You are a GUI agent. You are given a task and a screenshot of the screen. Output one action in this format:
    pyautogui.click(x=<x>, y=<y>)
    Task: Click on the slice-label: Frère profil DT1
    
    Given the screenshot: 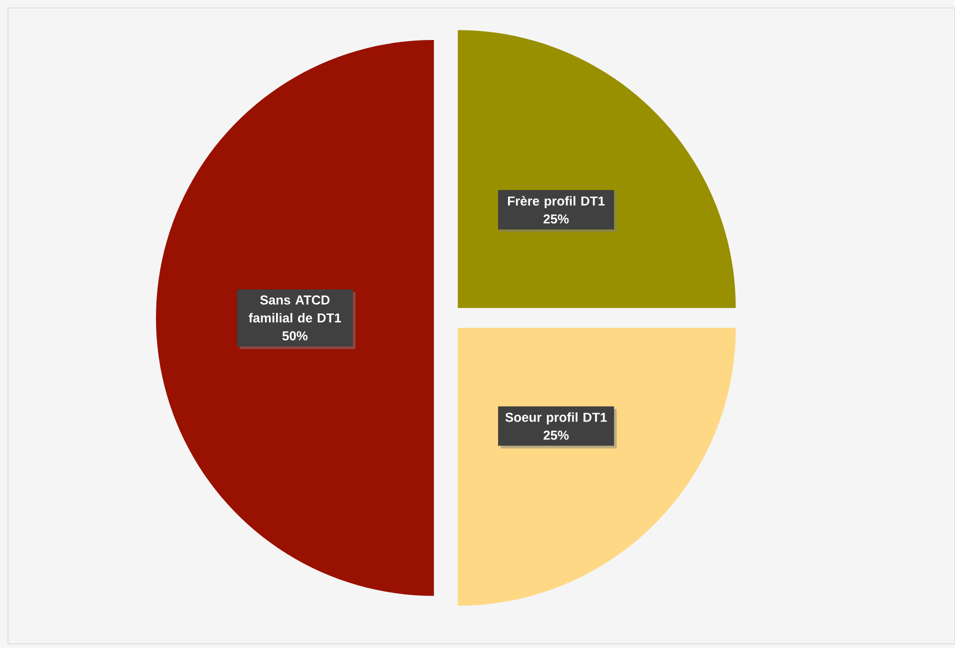 What is the action you would take?
    pyautogui.click(x=556, y=202)
    